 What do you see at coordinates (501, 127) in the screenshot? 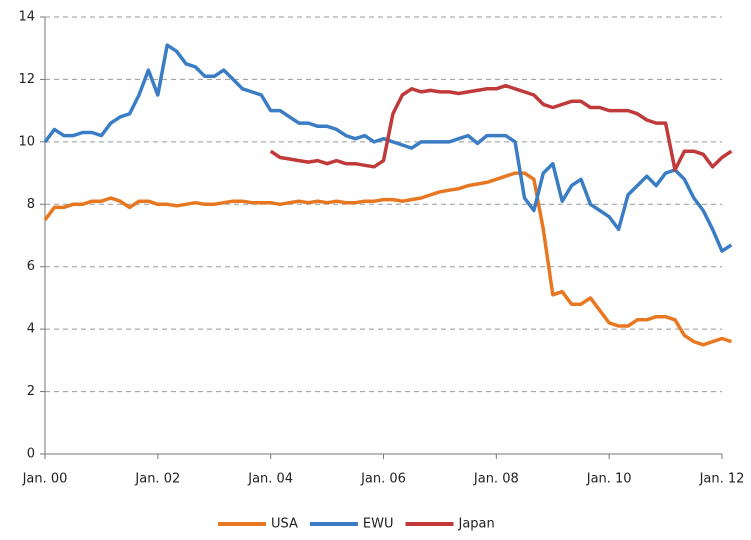
I see `series-line` at bounding box center [501, 127].